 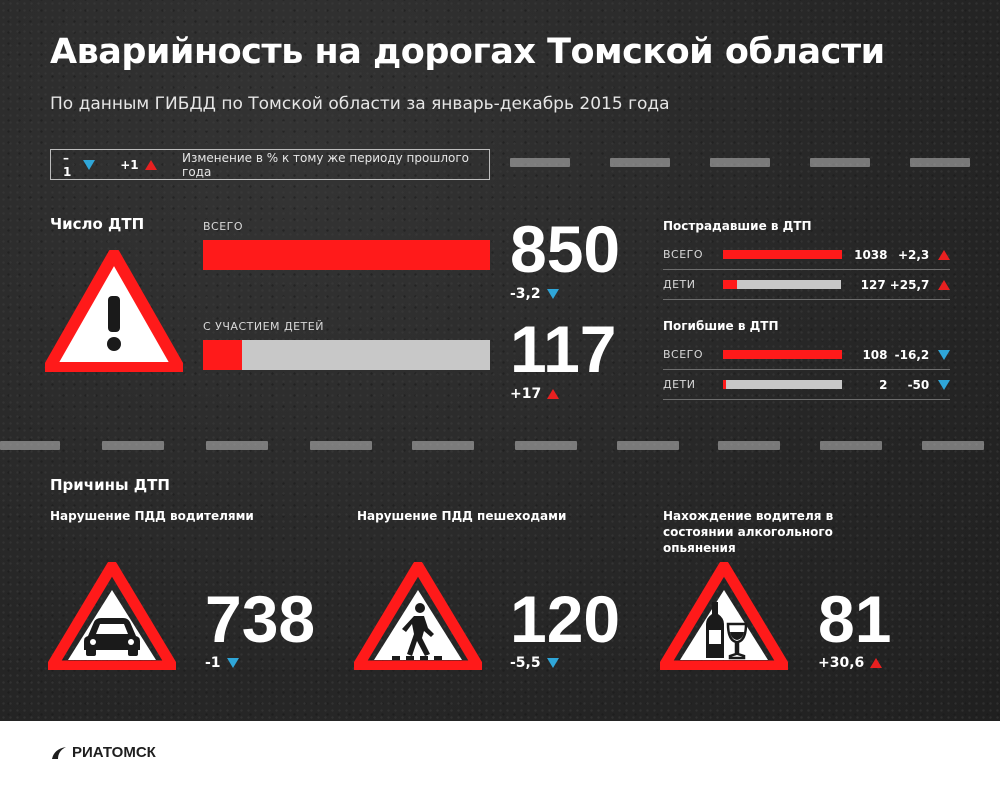 What do you see at coordinates (525, 663) in the screenshot?
I see `cause-pedestrians-change-text: -5,5` at bounding box center [525, 663].